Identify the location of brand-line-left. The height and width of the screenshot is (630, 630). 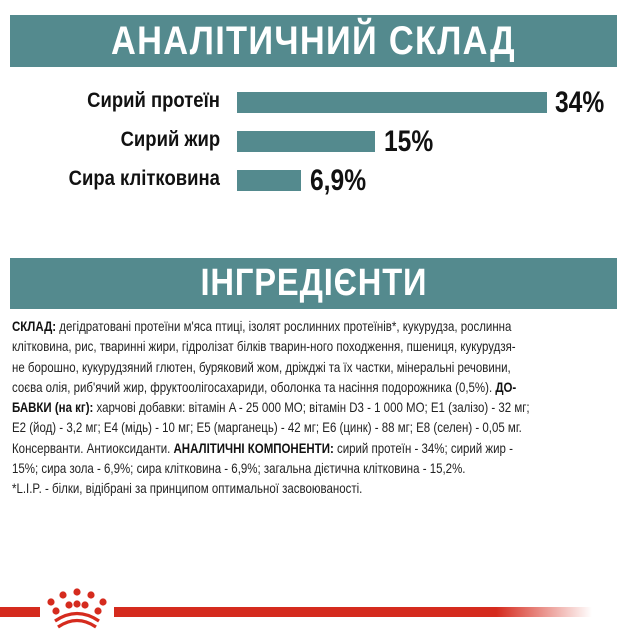
(20, 612).